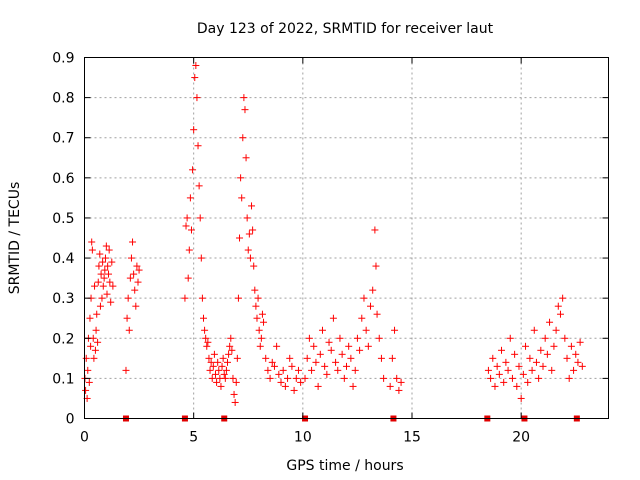  What do you see at coordinates (303, 438) in the screenshot?
I see `x-tick-label: 10` at bounding box center [303, 438].